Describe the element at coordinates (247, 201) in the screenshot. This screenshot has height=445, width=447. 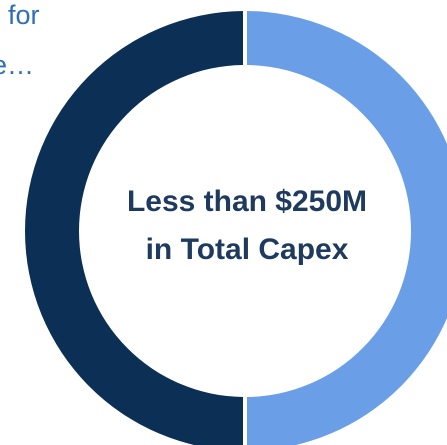
I see `center-label-line-1: Less than $250M` at that location.